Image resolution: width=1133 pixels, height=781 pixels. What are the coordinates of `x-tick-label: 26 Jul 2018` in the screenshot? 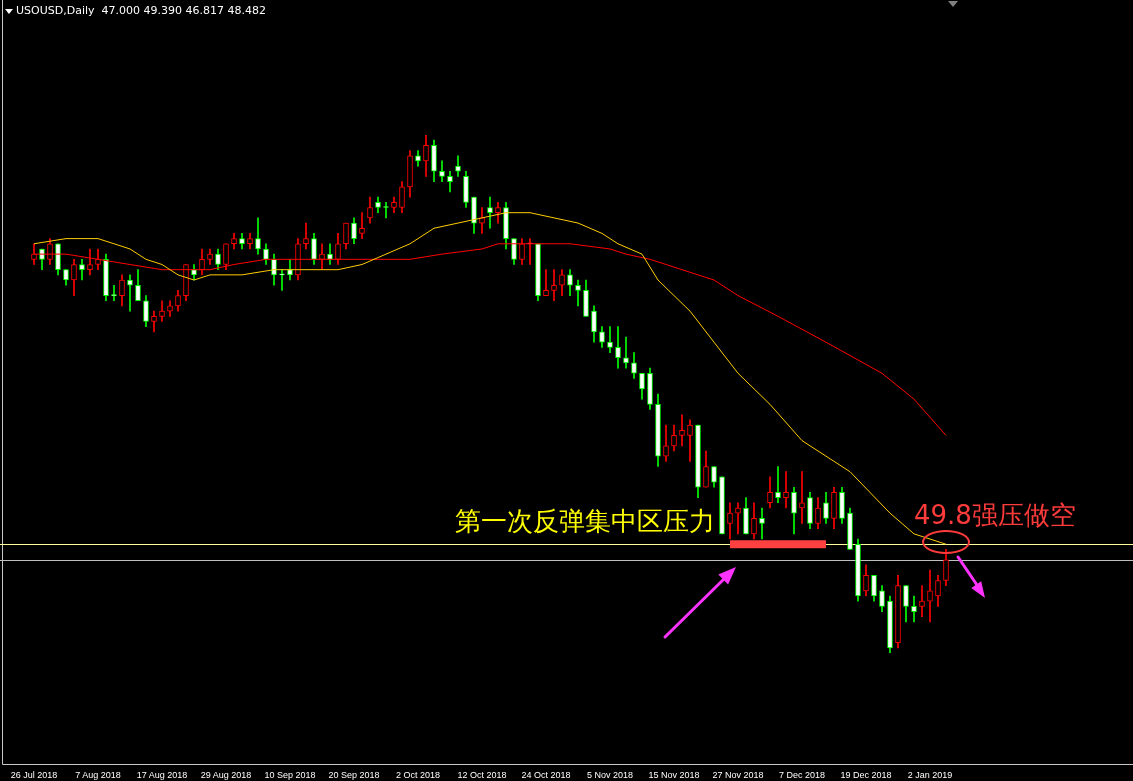 It's located at (34, 774).